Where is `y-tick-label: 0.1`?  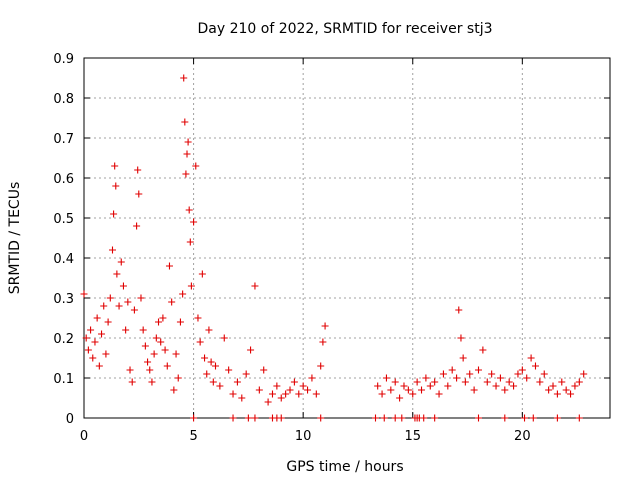
y-tick-label: 0.1 is located at coordinates (63, 379).